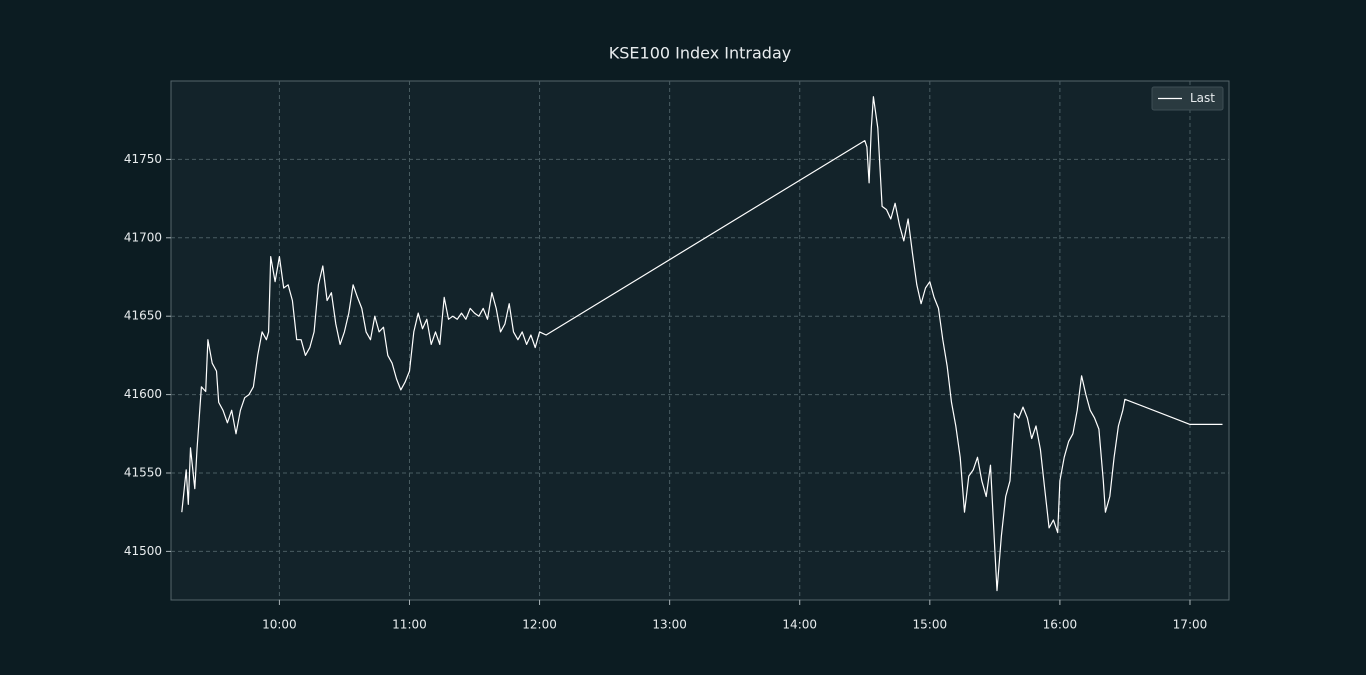  What do you see at coordinates (930, 625) in the screenshot?
I see `x-tick-label: 15:00` at bounding box center [930, 625].